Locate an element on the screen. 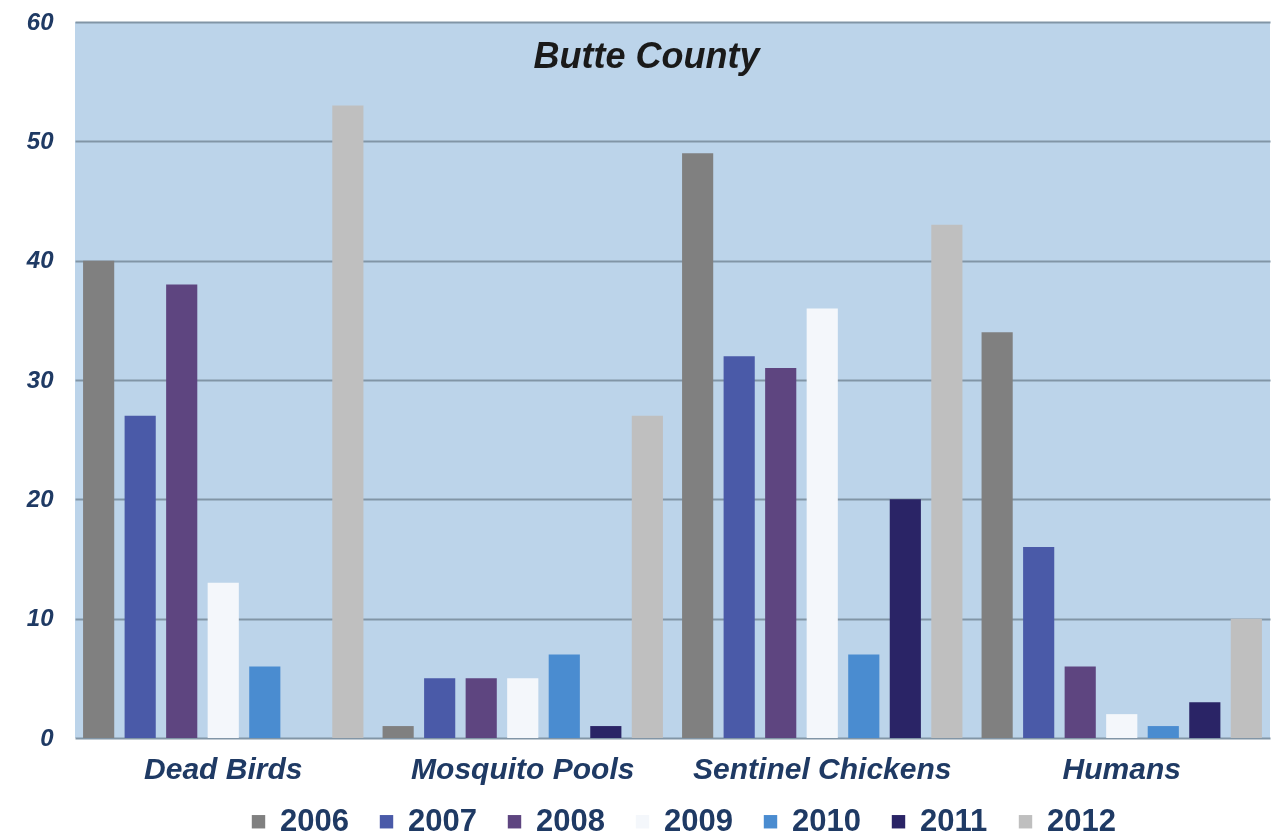  legend-label: 2010 is located at coordinates (826, 817).